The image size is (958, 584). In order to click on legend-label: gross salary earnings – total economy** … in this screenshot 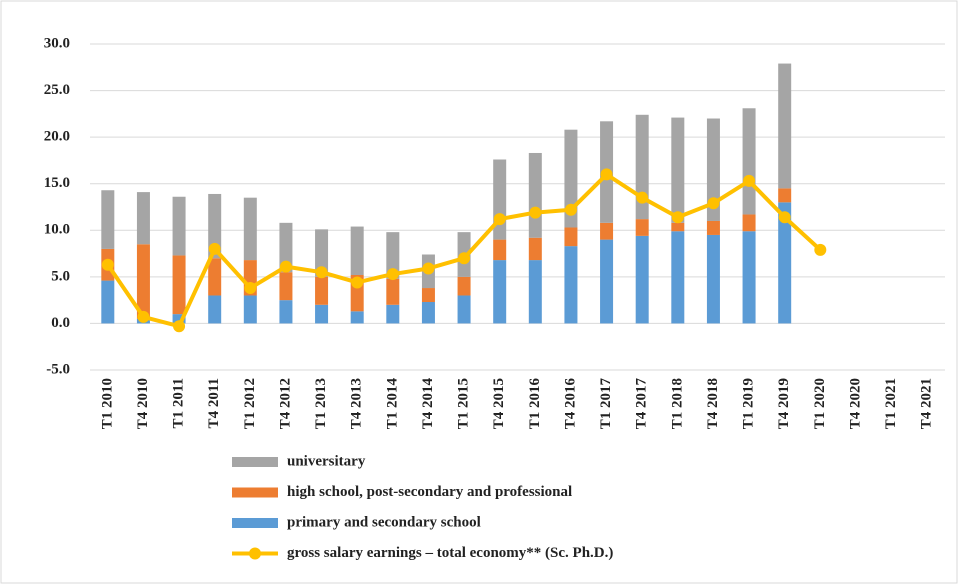, I will do `click(450, 553)`.